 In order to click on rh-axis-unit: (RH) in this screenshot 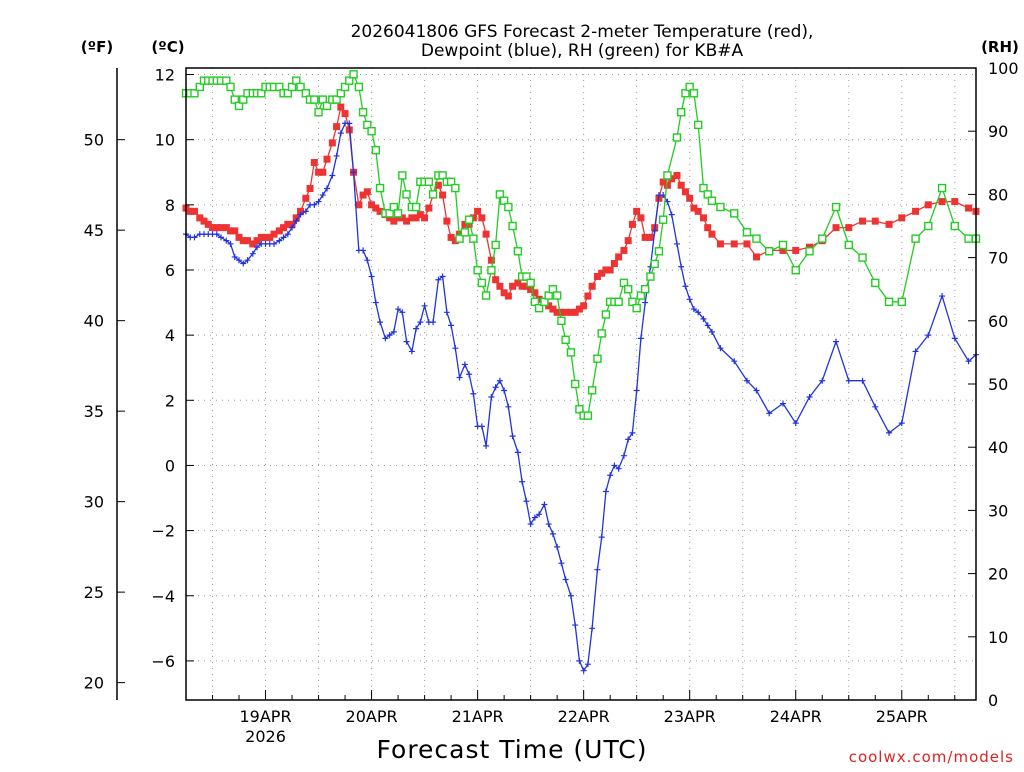, I will do `click(1000, 47)`.